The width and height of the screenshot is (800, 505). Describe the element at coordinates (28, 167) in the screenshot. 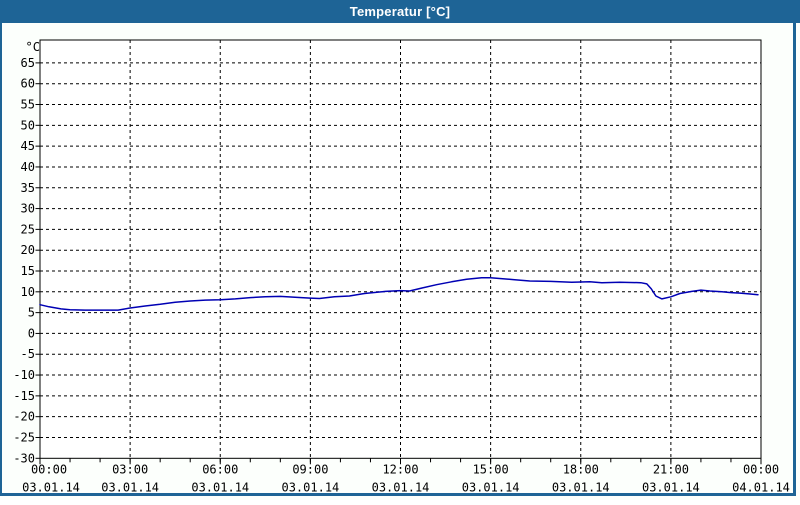

I see `y-tick-label: 40` at that location.